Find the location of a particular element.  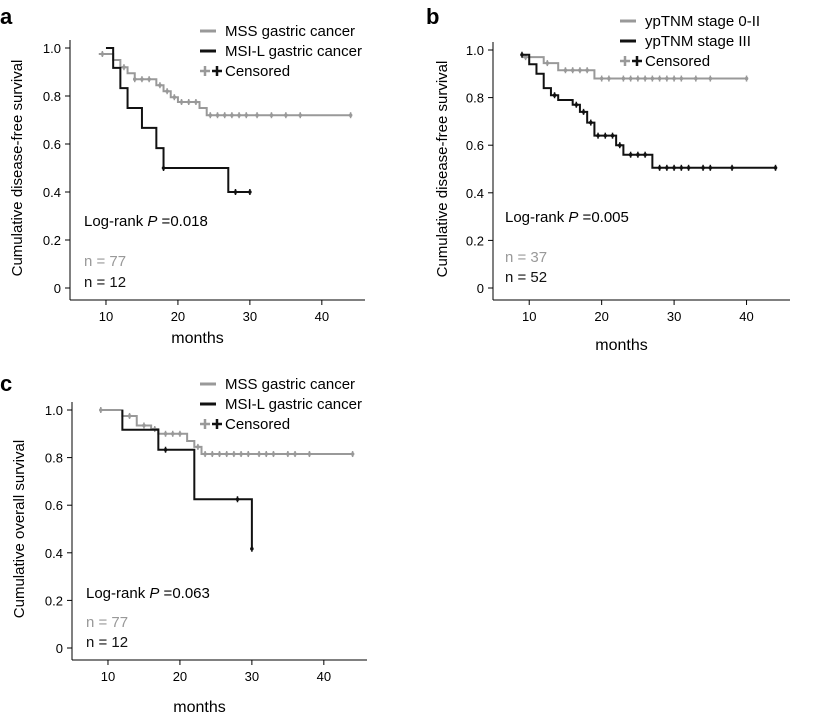

censored-plus-gray is located at coordinates (205, 424).